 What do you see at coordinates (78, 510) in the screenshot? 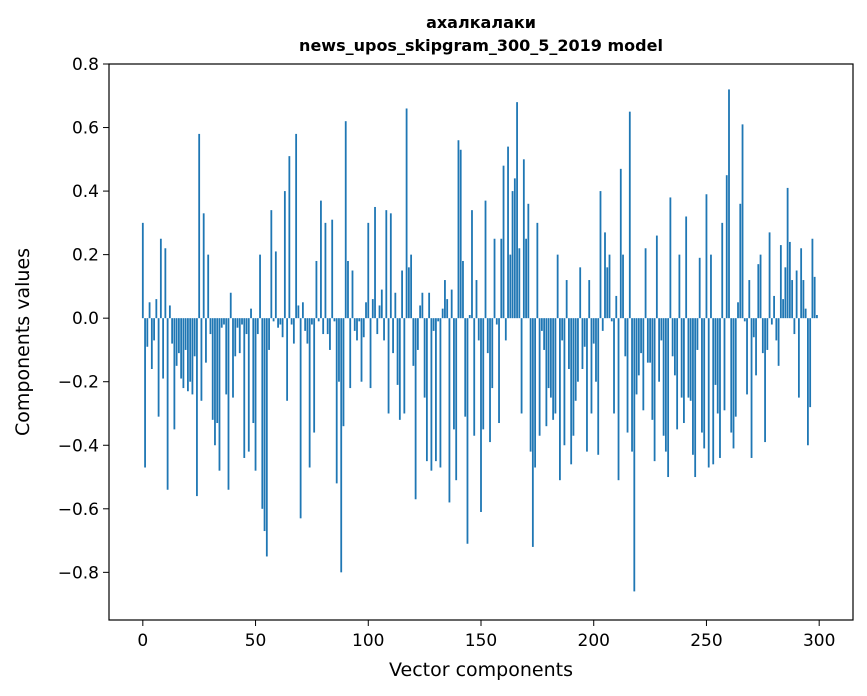
I see `y-tick-label: −0.6` at bounding box center [78, 510].